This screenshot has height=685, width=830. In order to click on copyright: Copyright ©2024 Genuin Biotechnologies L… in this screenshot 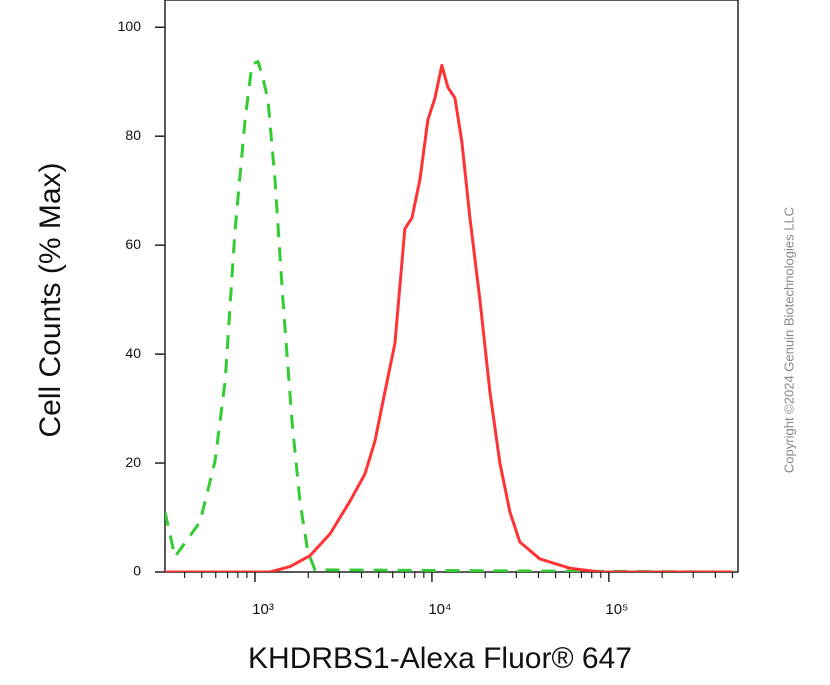, I will do `click(788, 340)`.